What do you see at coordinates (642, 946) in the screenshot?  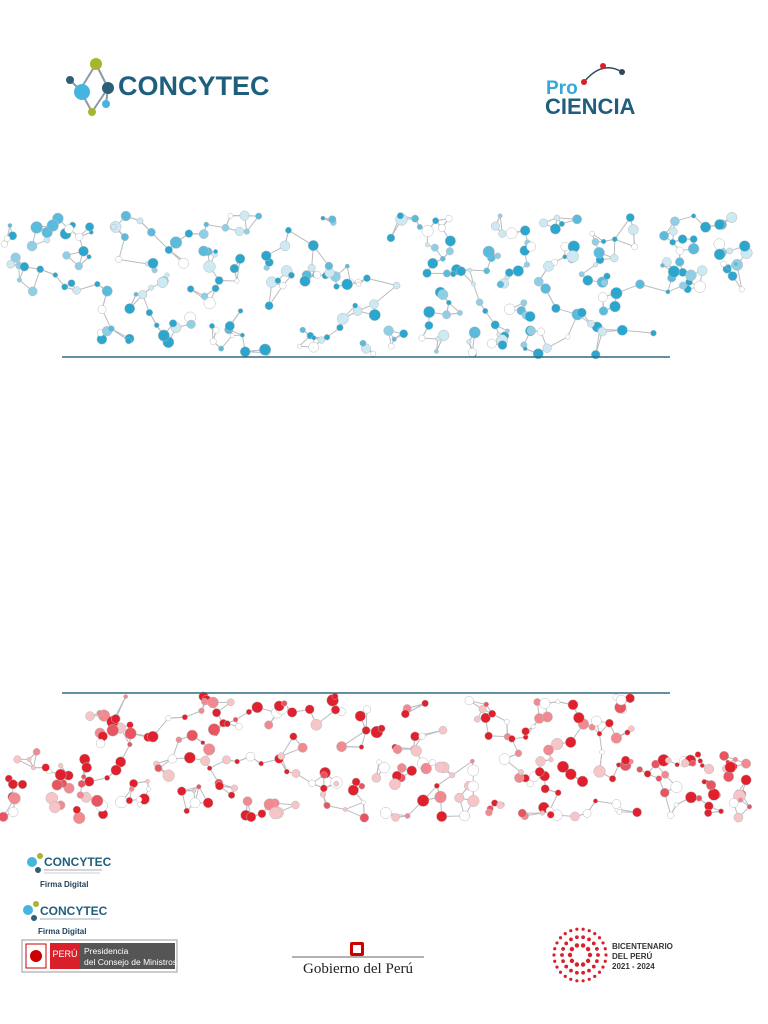 I see `bicentenario-text: BICENTENARIO` at bounding box center [642, 946].